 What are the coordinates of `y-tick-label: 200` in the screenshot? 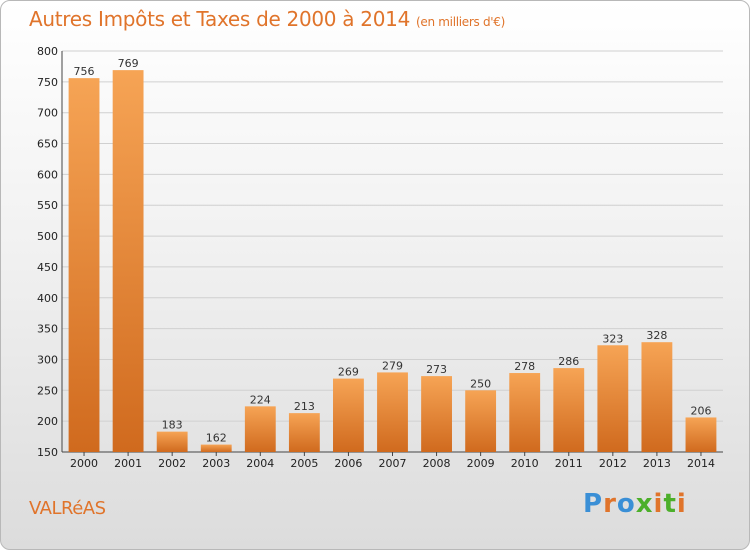 It's located at (47, 421).